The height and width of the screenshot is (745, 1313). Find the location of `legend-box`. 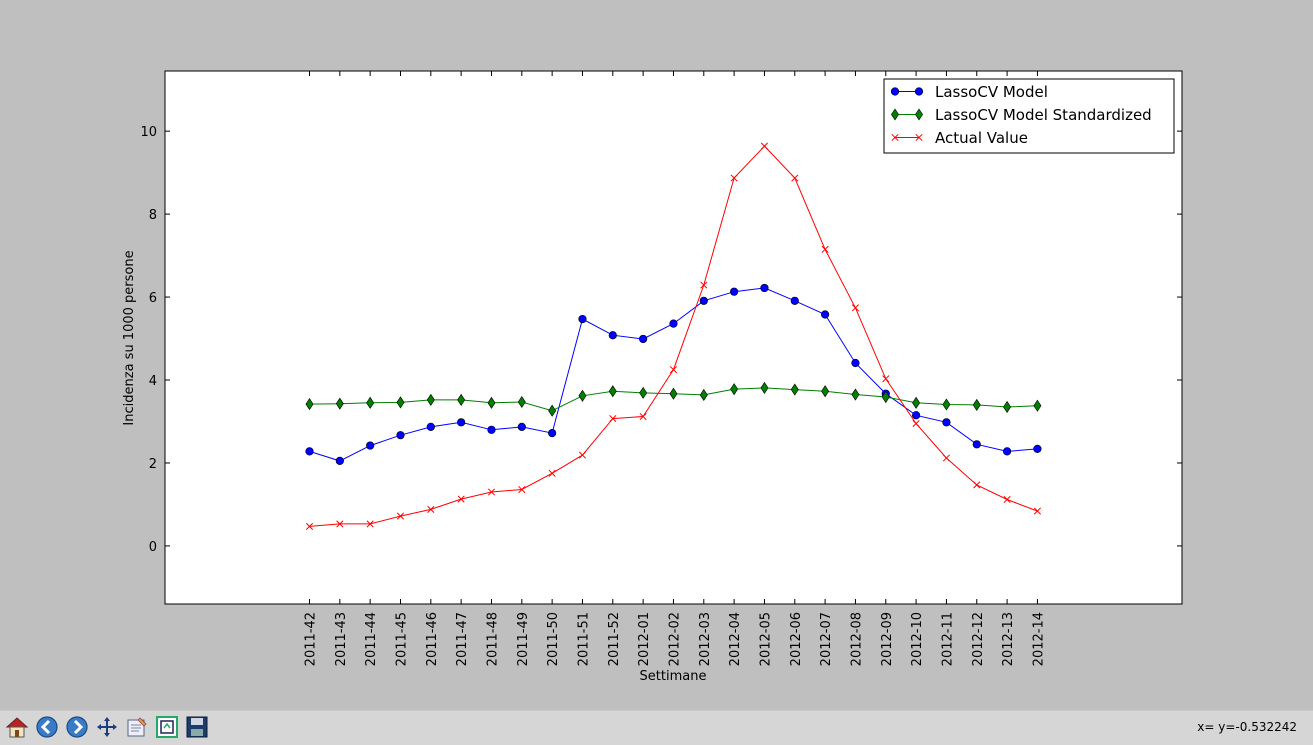

legend-box is located at coordinates (1029, 116).